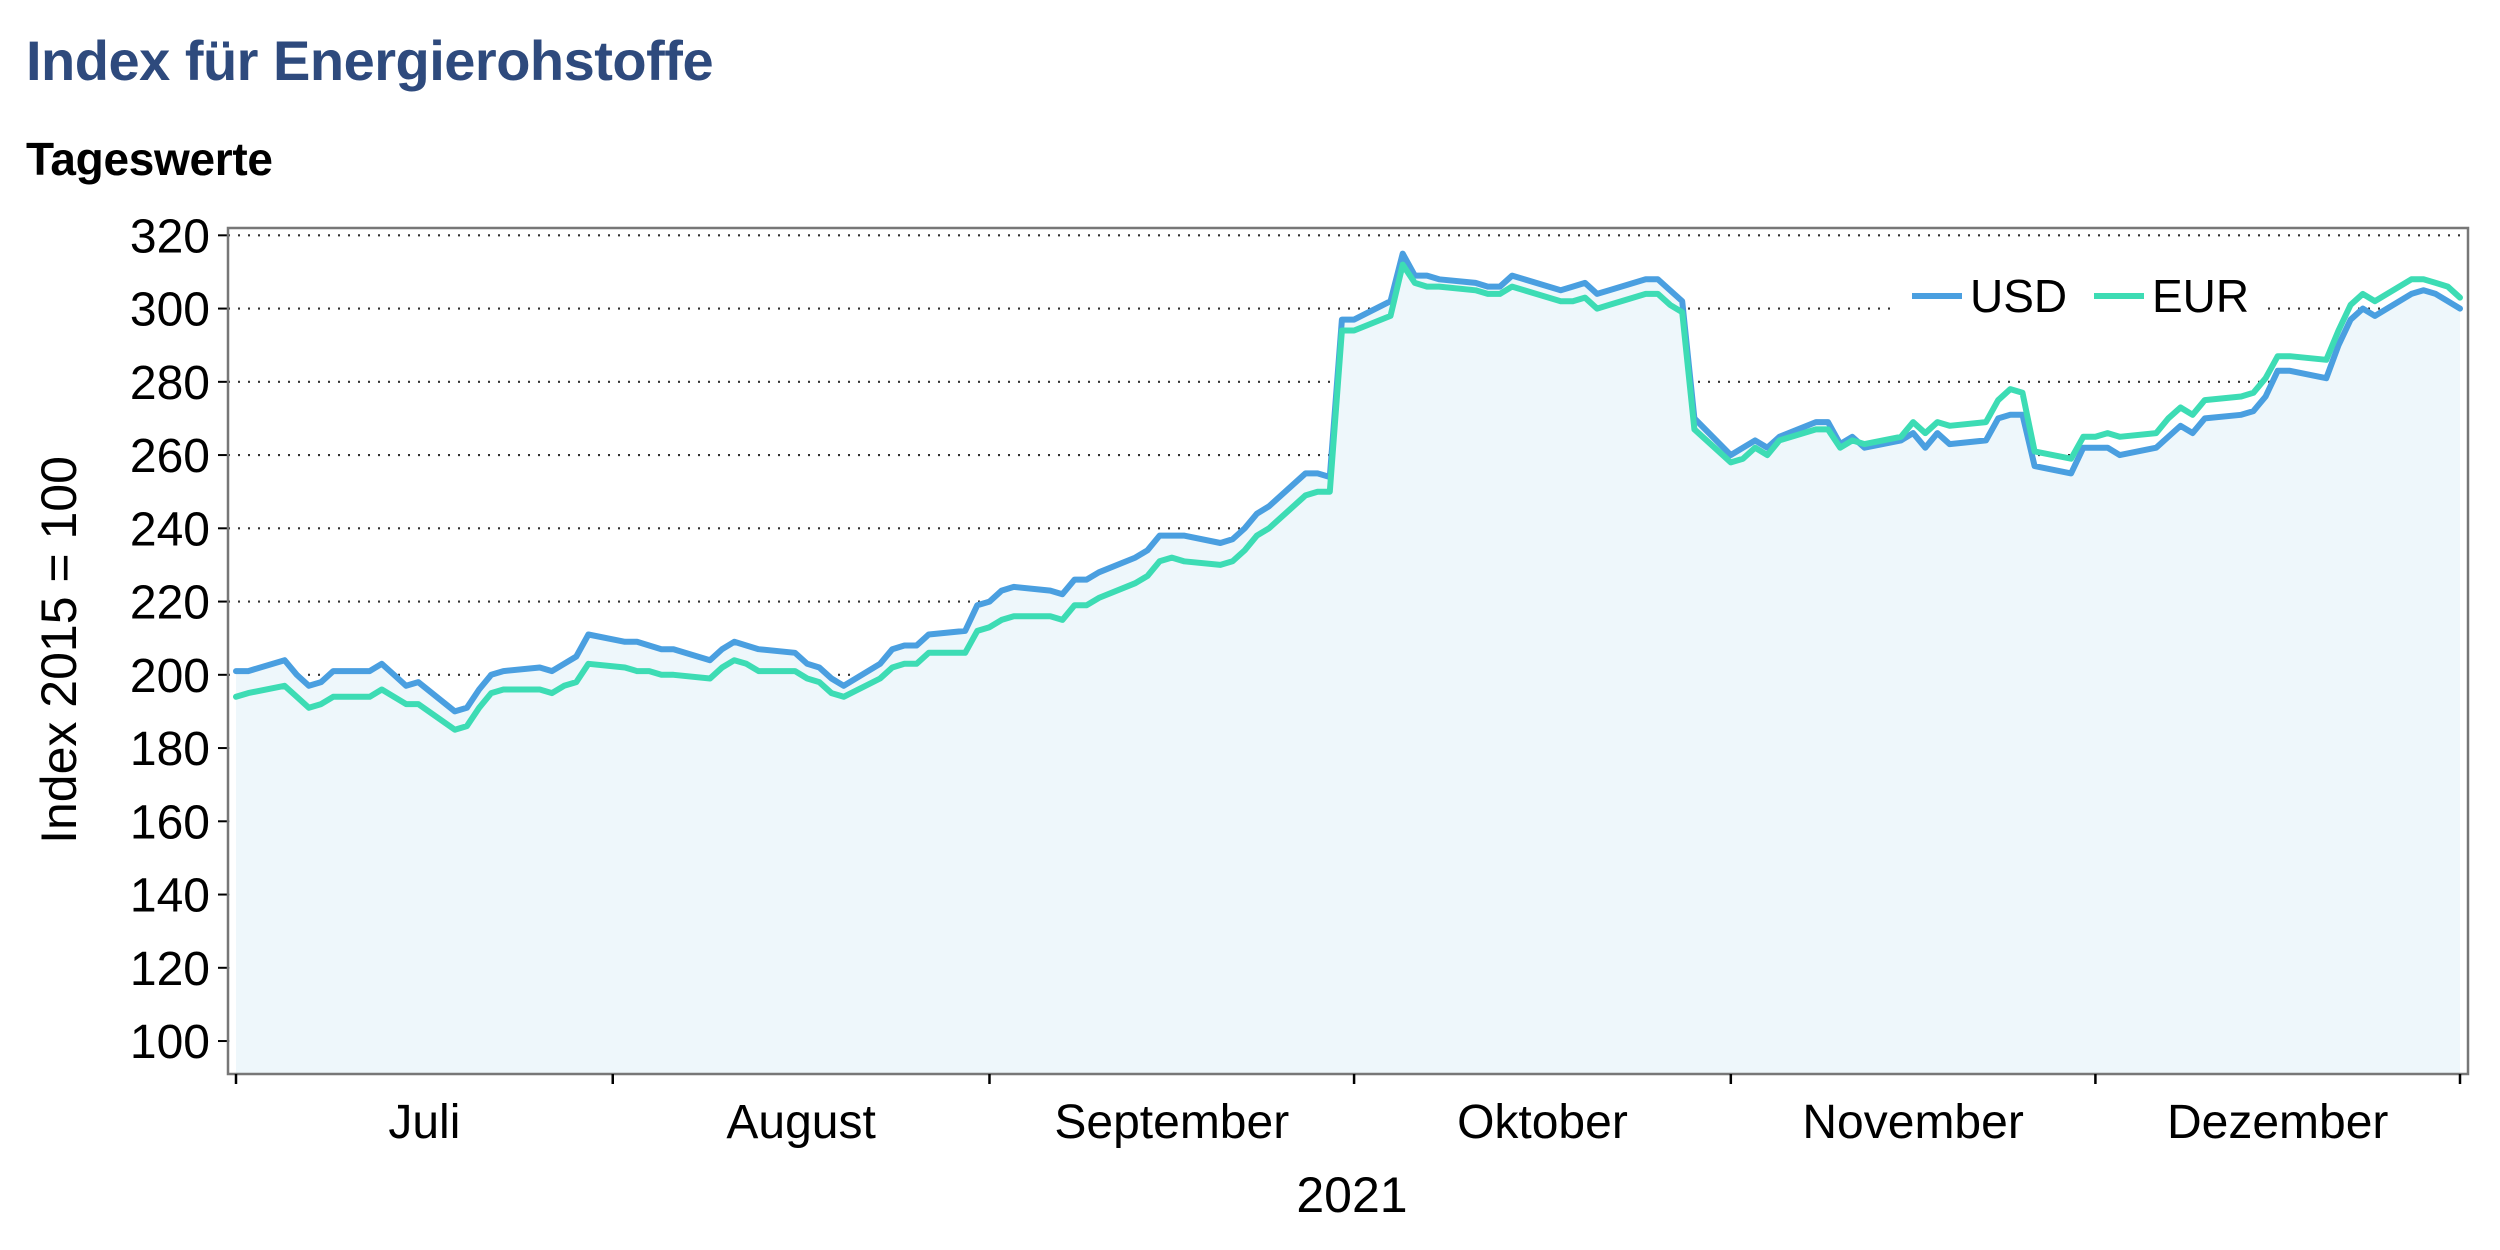  I want to click on y-axis-label: Index 2015 = 100, so click(59, 650).